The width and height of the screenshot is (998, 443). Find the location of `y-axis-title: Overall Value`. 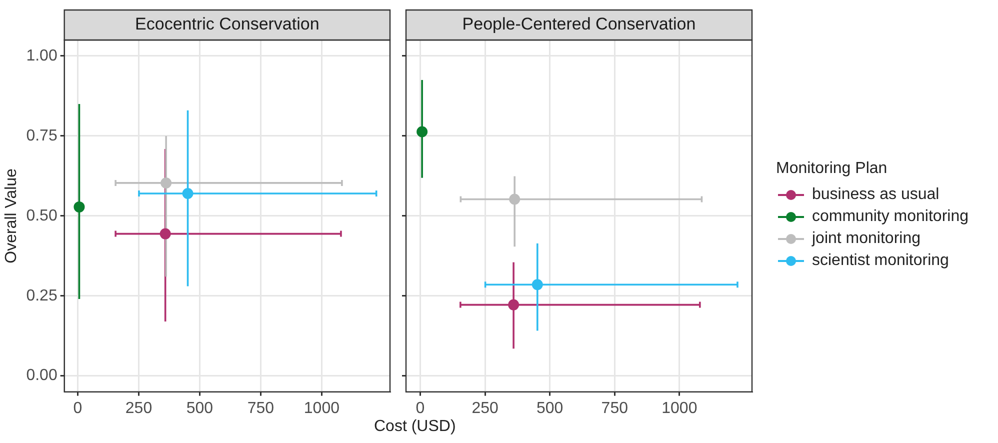

y-axis-title: Overall Value is located at coordinates (11, 216).